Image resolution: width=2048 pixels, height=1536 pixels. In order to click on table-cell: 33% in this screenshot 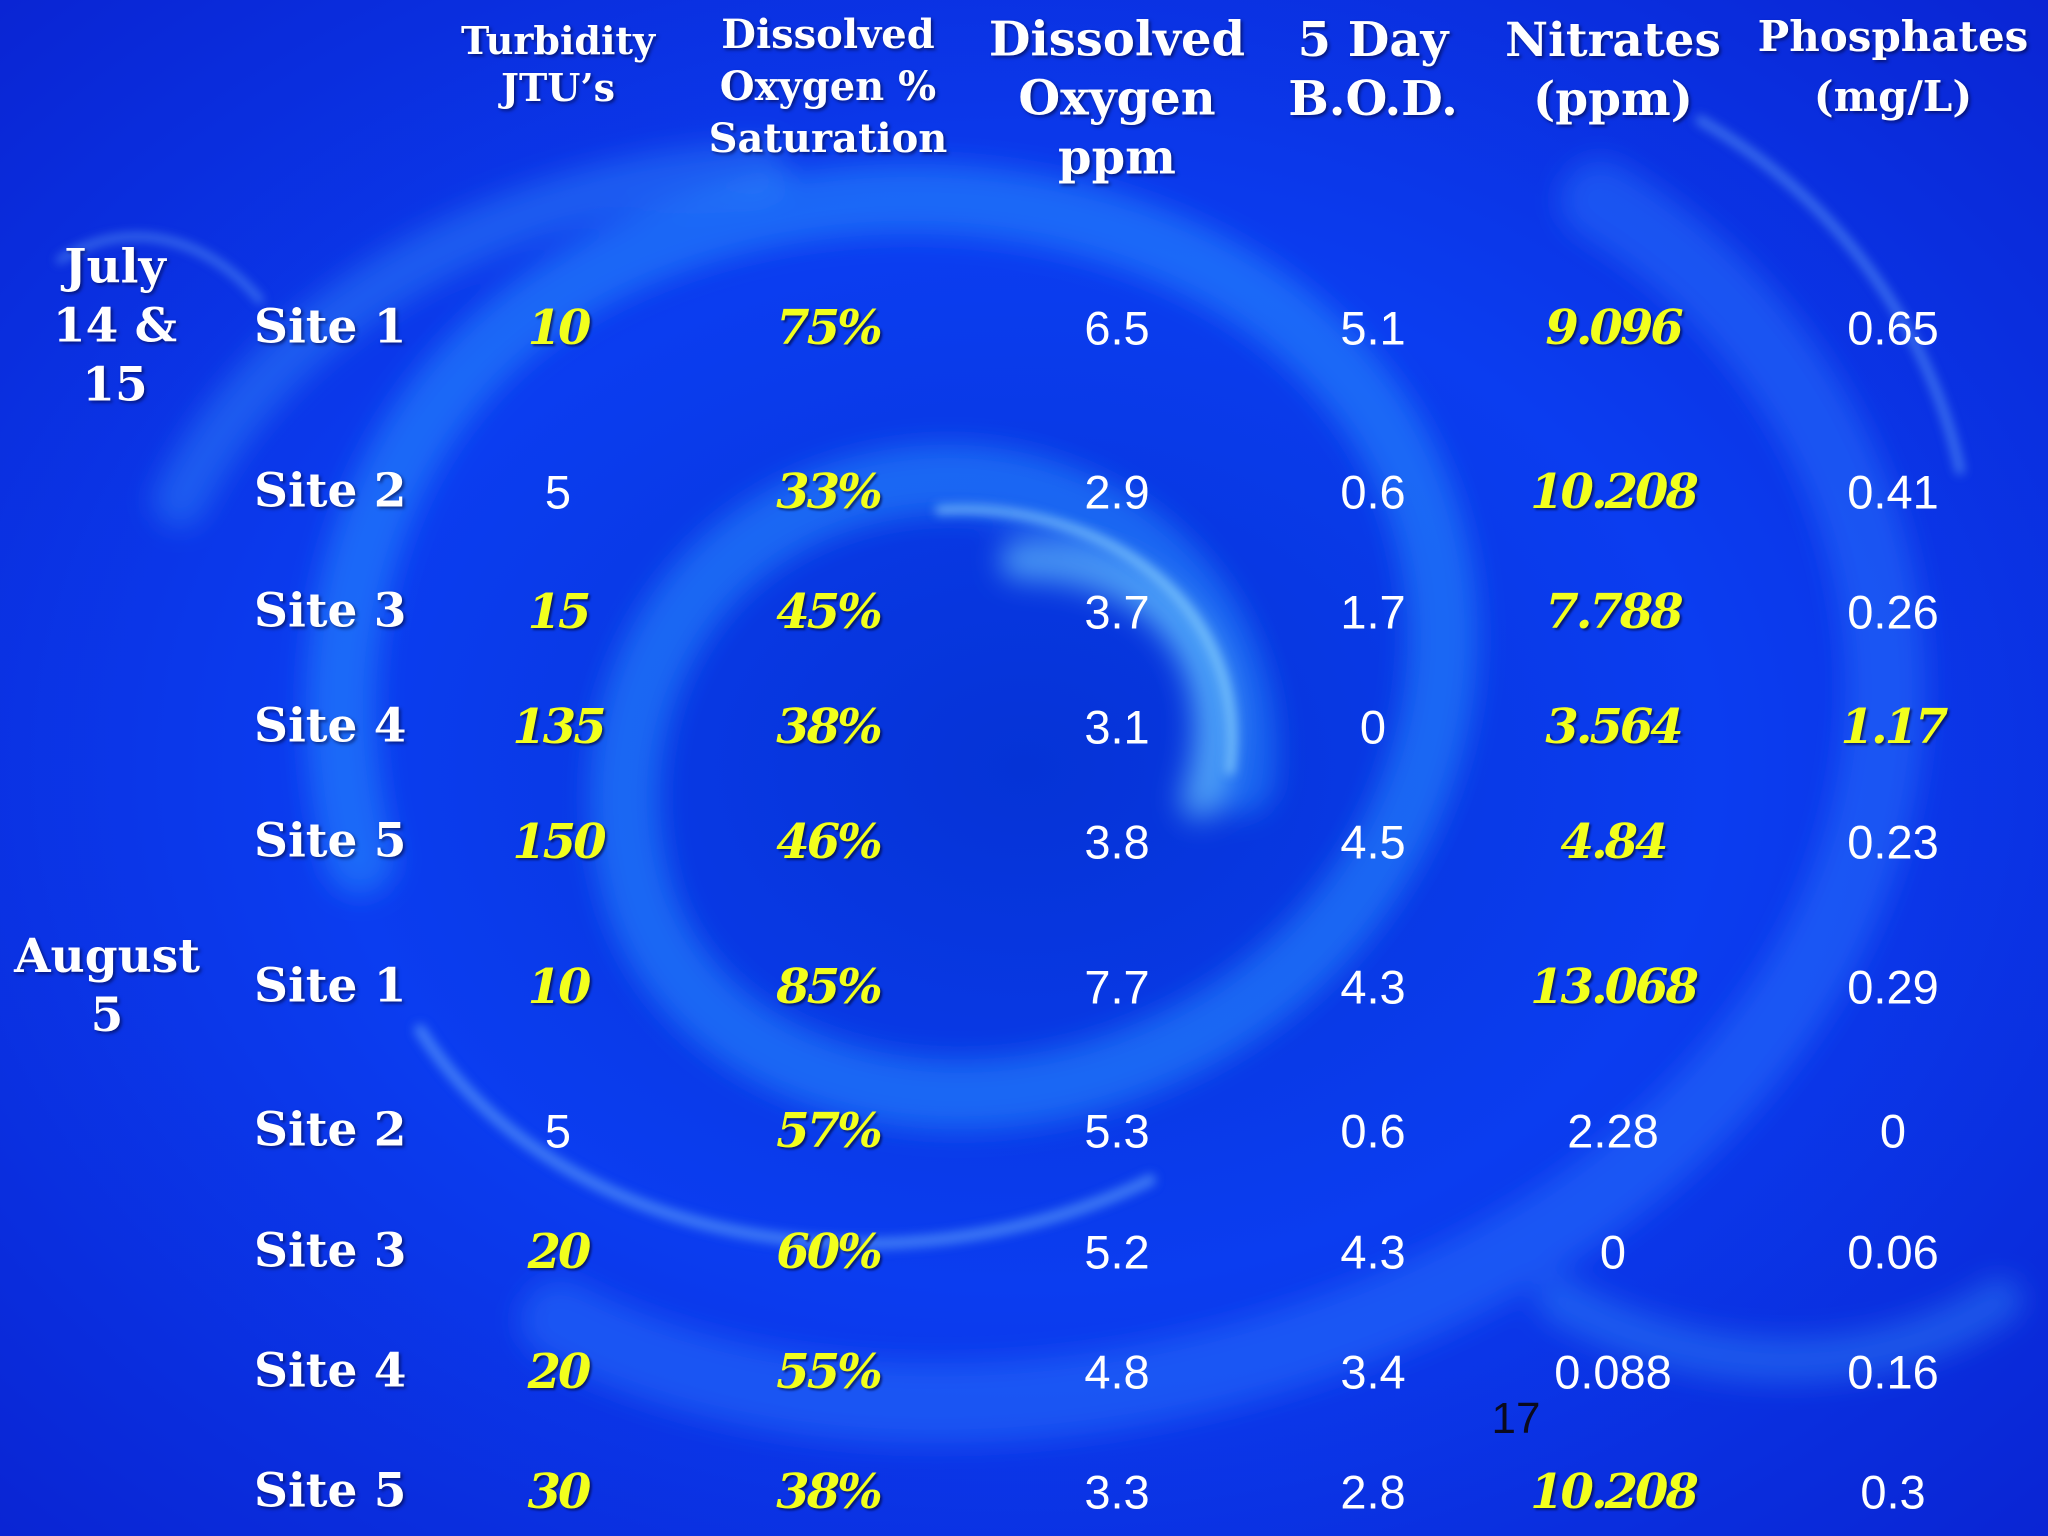, I will do `click(829, 492)`.